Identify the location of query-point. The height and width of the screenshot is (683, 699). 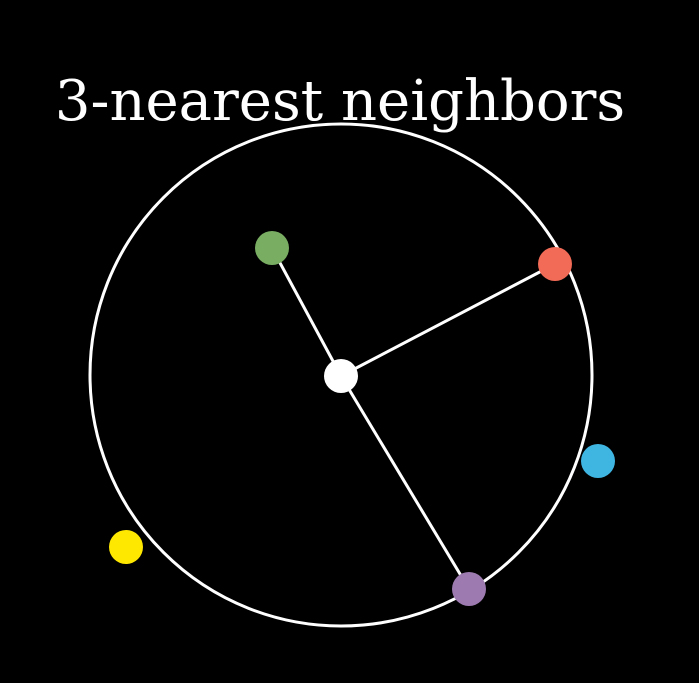
(341, 376).